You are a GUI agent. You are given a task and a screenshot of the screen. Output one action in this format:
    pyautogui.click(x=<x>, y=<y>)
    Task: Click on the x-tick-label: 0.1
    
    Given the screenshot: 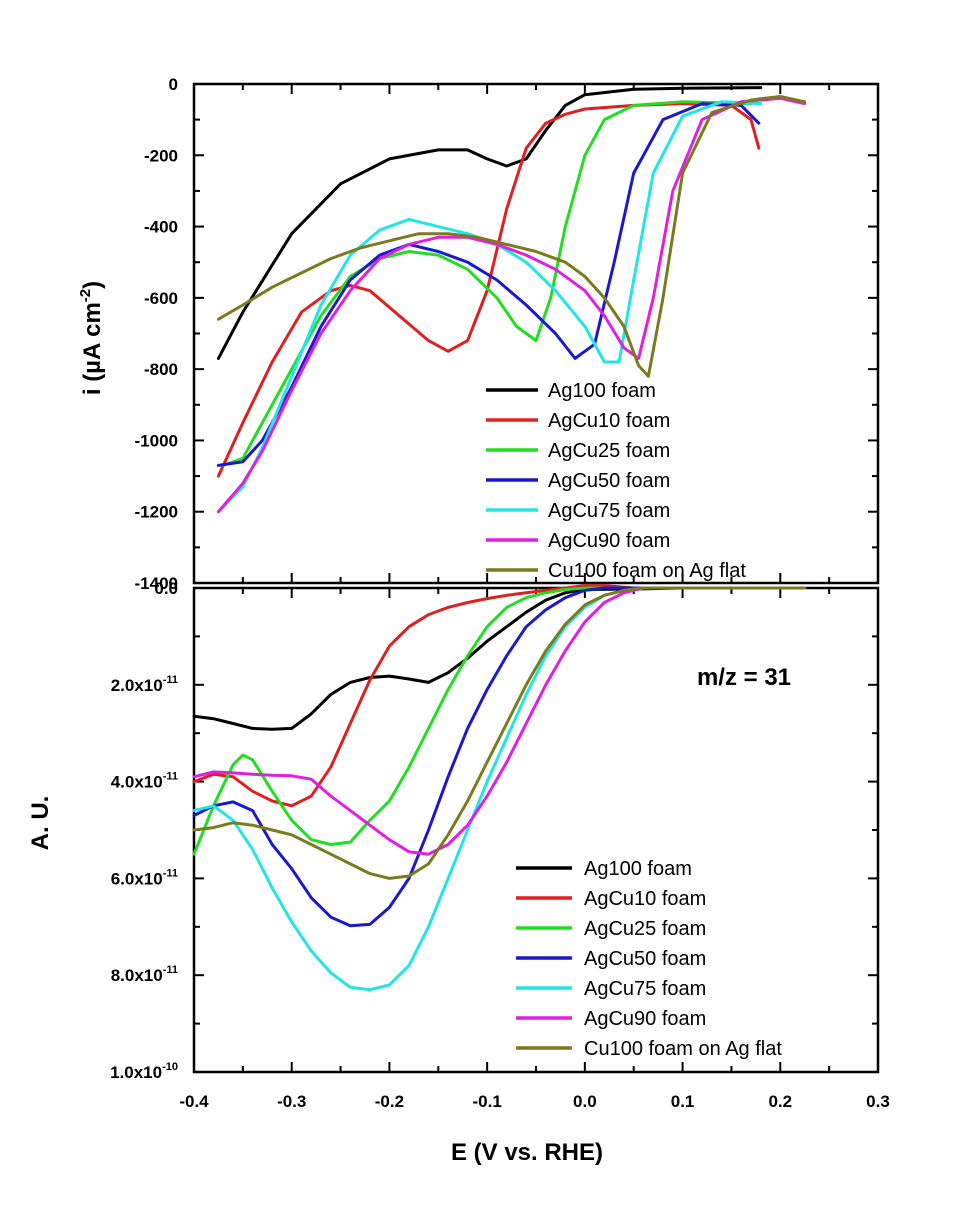 What is the action you would take?
    pyautogui.click(x=683, y=1101)
    